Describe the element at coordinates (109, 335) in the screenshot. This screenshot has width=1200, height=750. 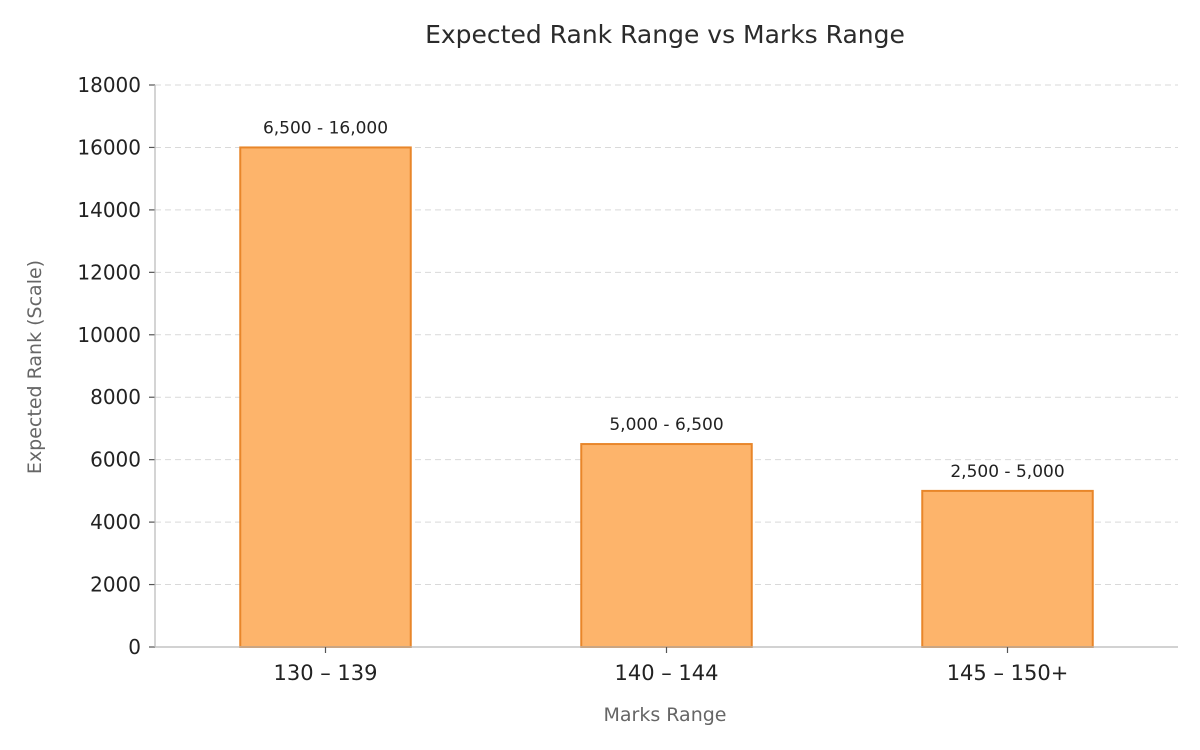
I see `y-tick-label: 10000` at that location.